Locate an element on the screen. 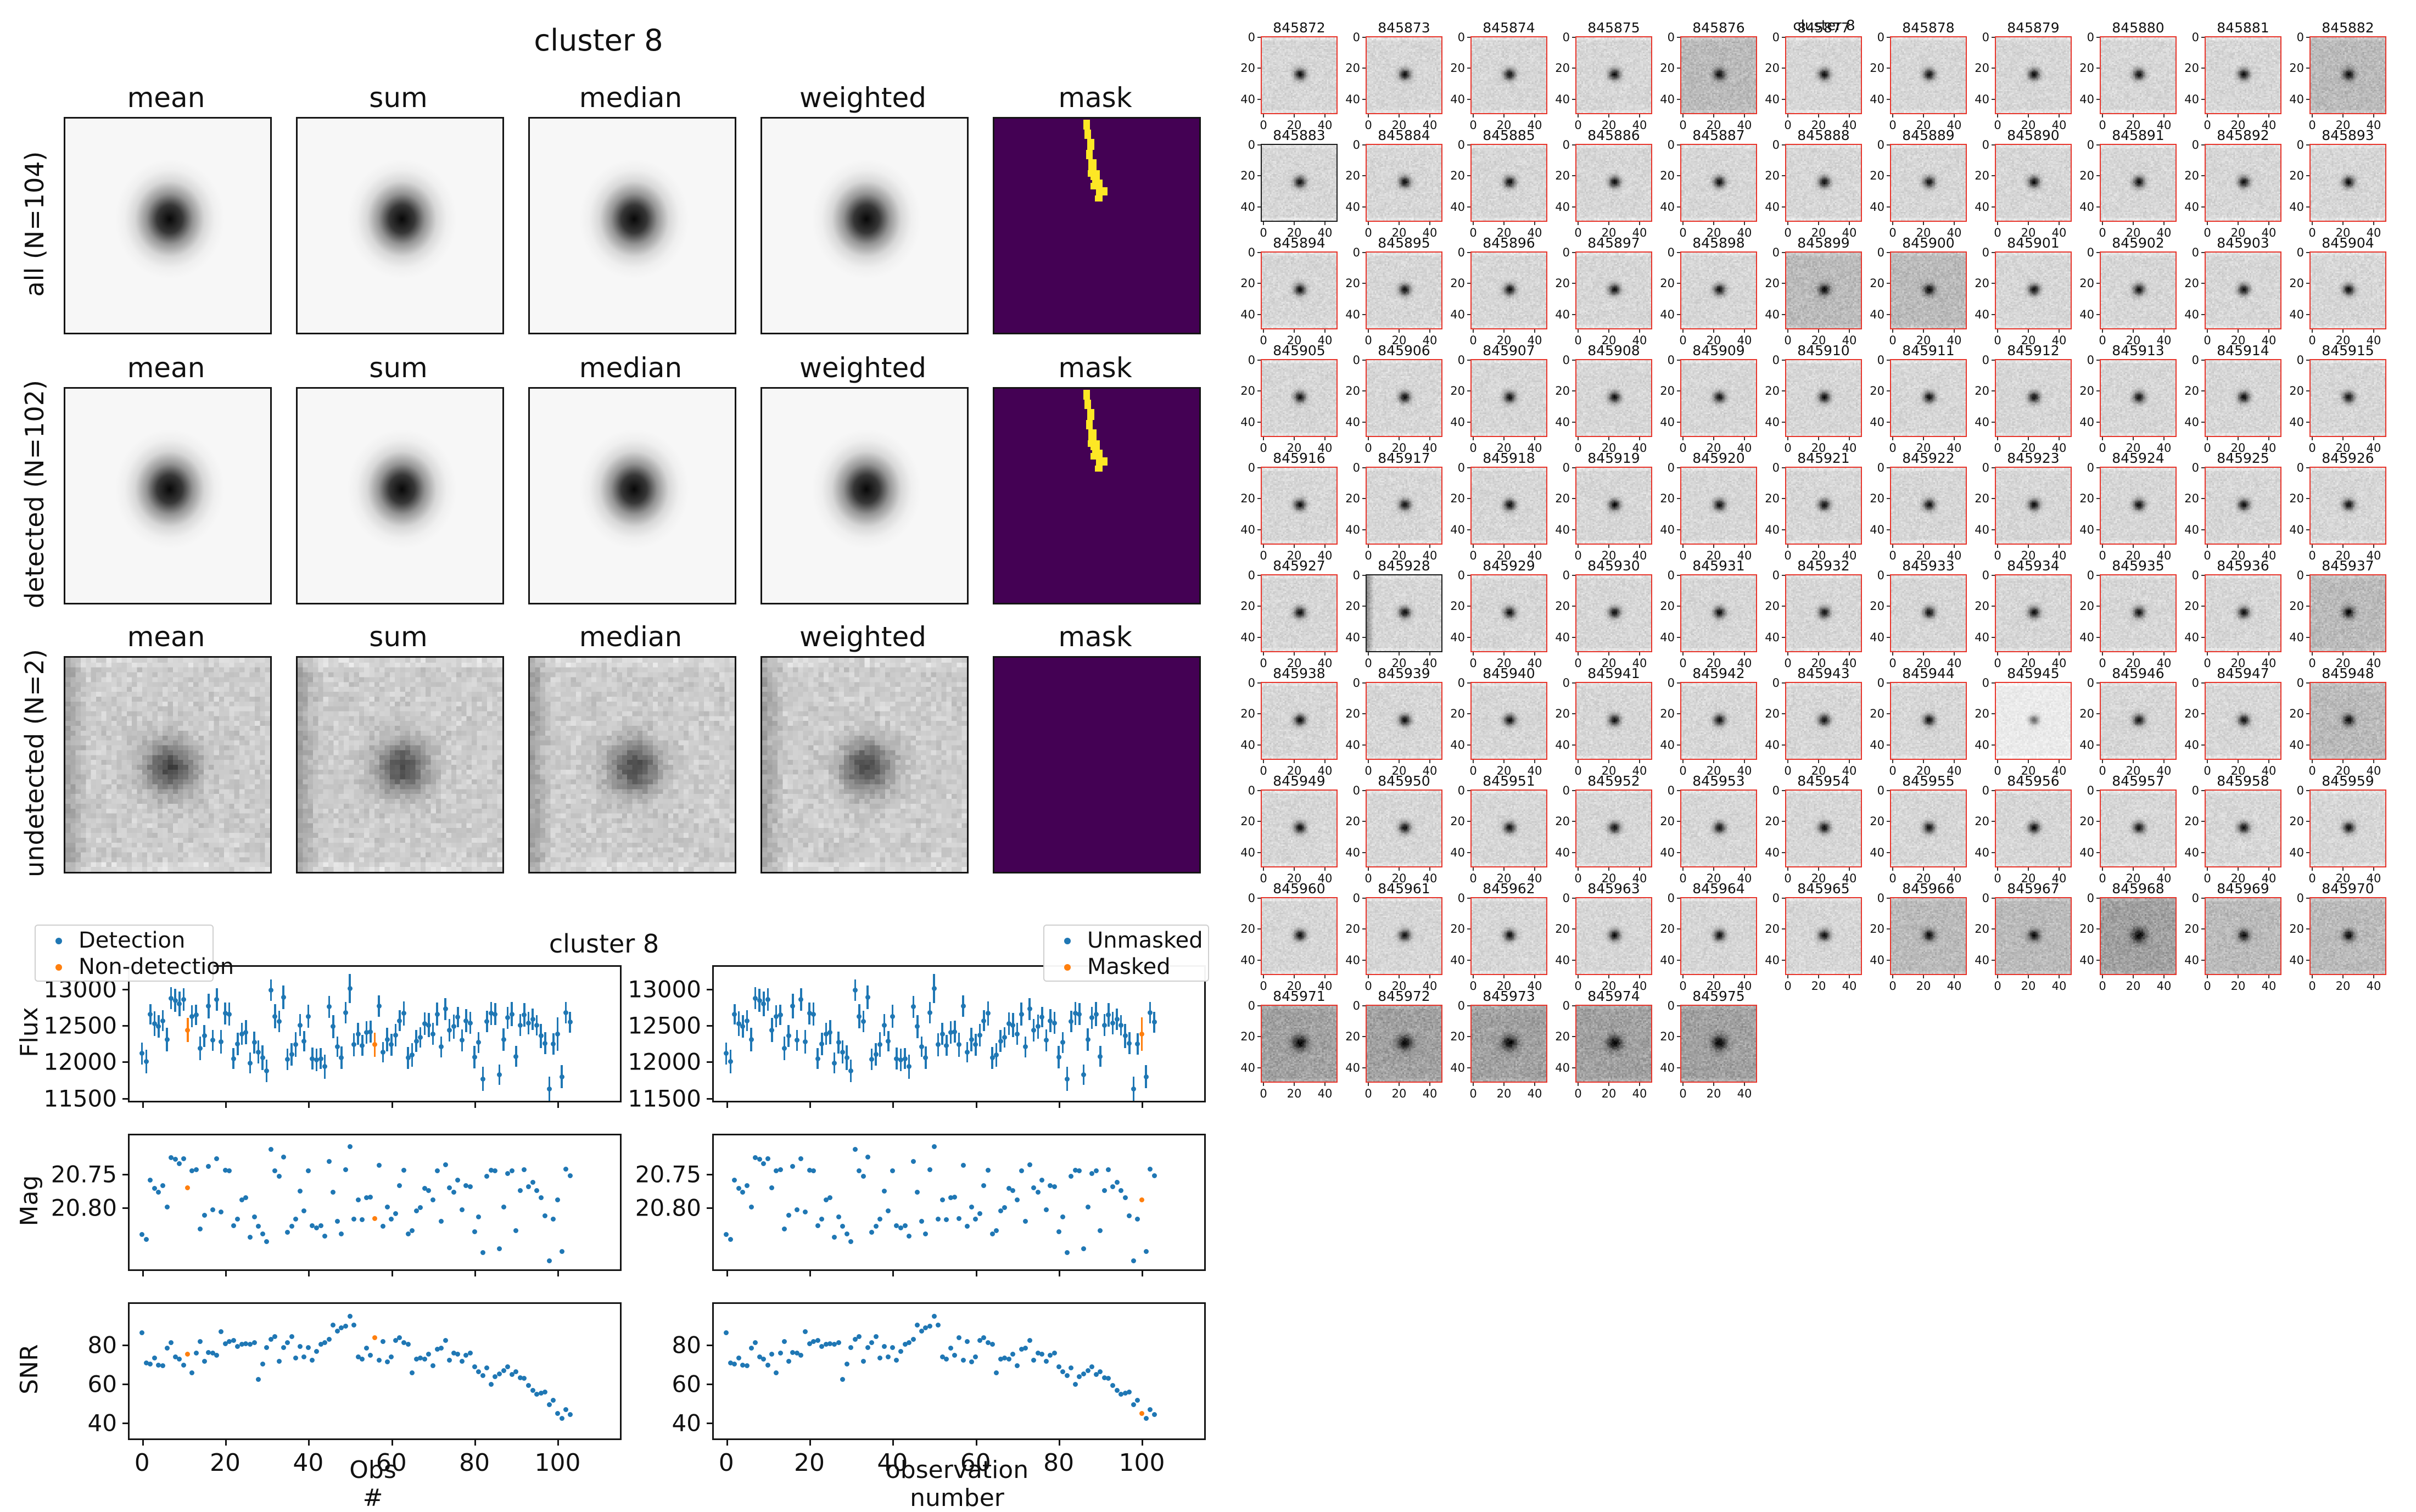  noisy-stack-image is located at coordinates (864, 765).